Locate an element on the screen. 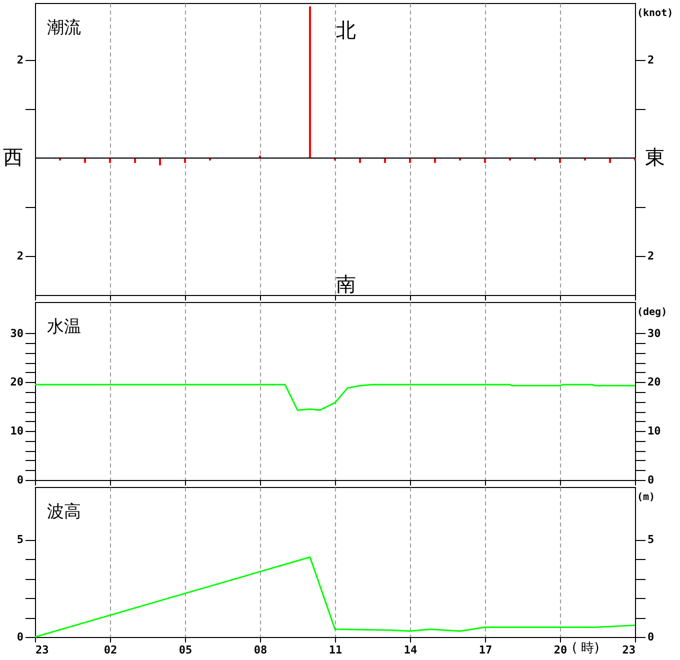 The height and width of the screenshot is (660, 680). x-axis-title: ( 時) is located at coordinates (586, 648).